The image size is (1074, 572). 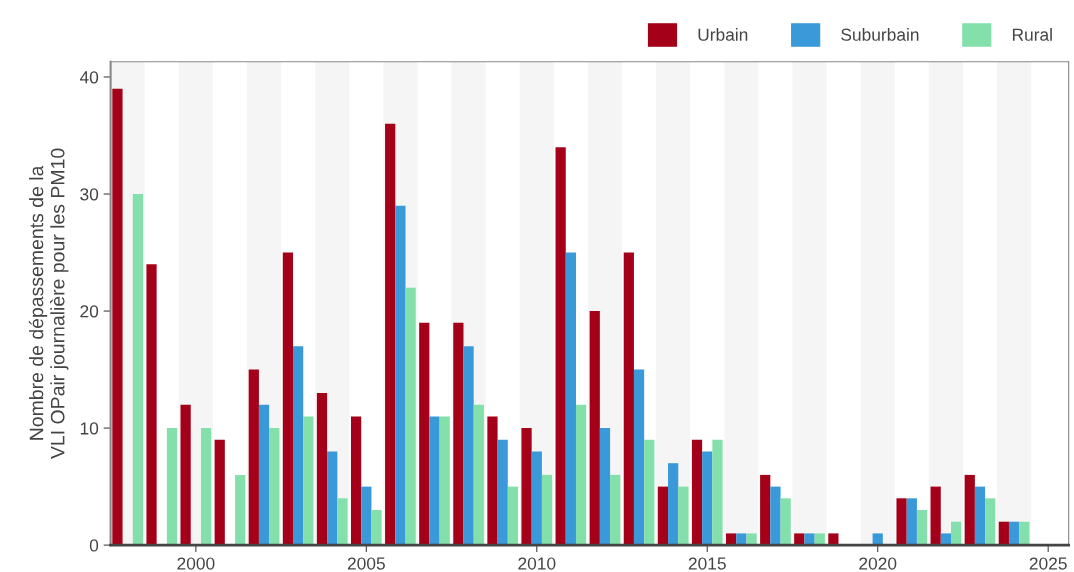 I want to click on y-tick-label: 20, so click(x=89, y=311).